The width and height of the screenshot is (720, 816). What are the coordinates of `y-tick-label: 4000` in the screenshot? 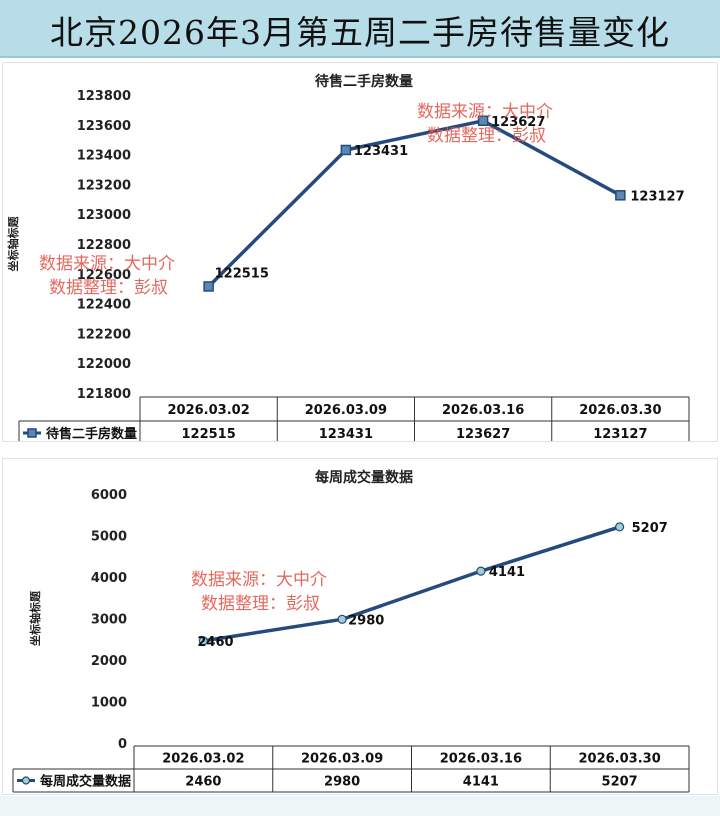 It's located at (109, 578).